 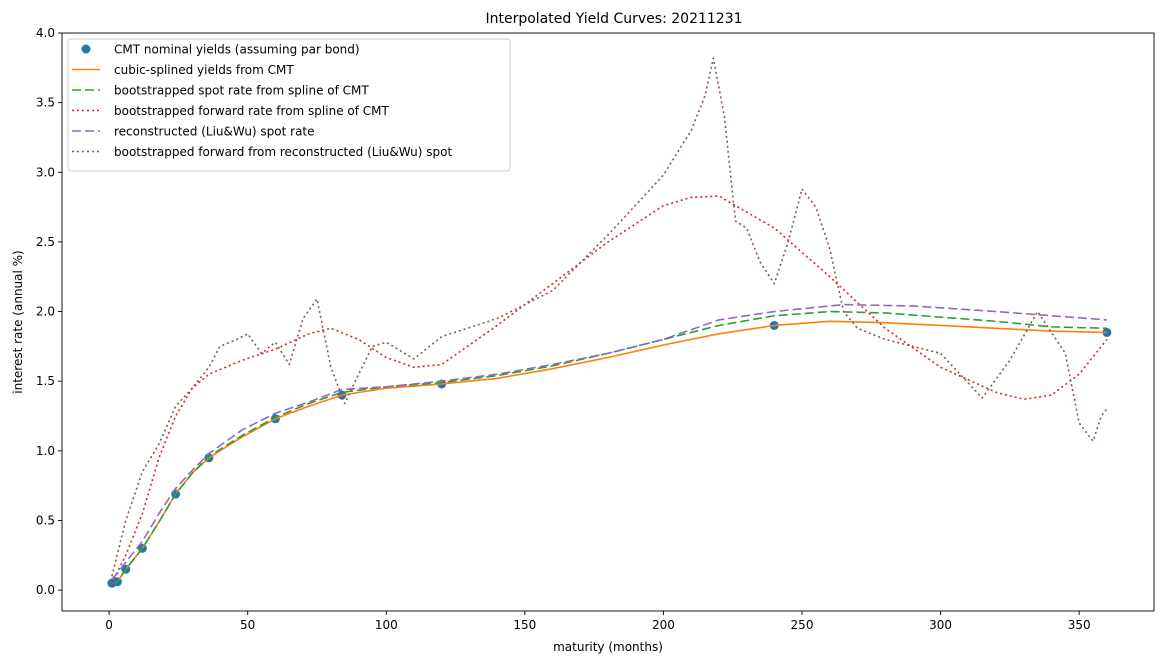 I want to click on x-tick-label: 350, so click(x=1079, y=625).